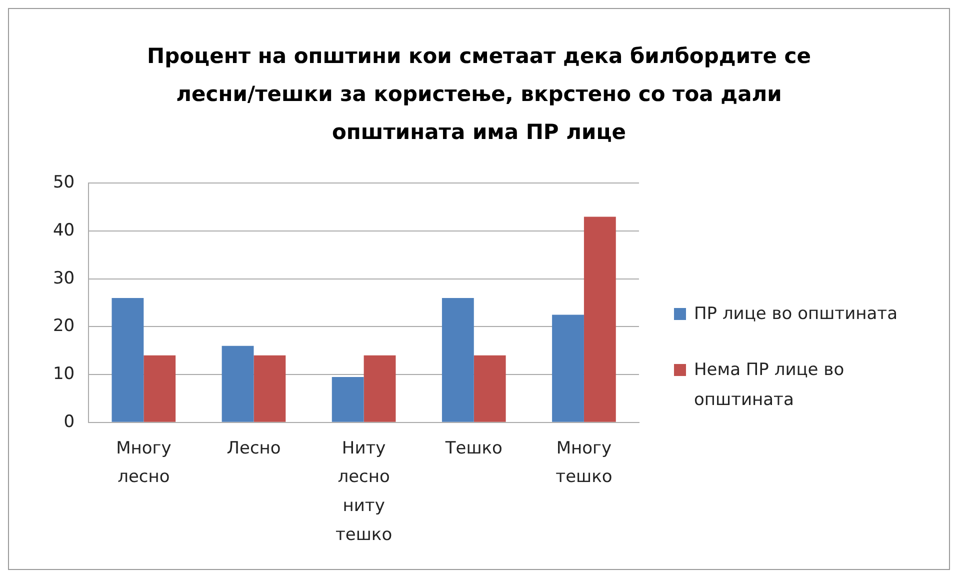 This screenshot has width=961, height=580. What do you see at coordinates (63, 374) in the screenshot?
I see `y-tick-label: 10` at bounding box center [63, 374].